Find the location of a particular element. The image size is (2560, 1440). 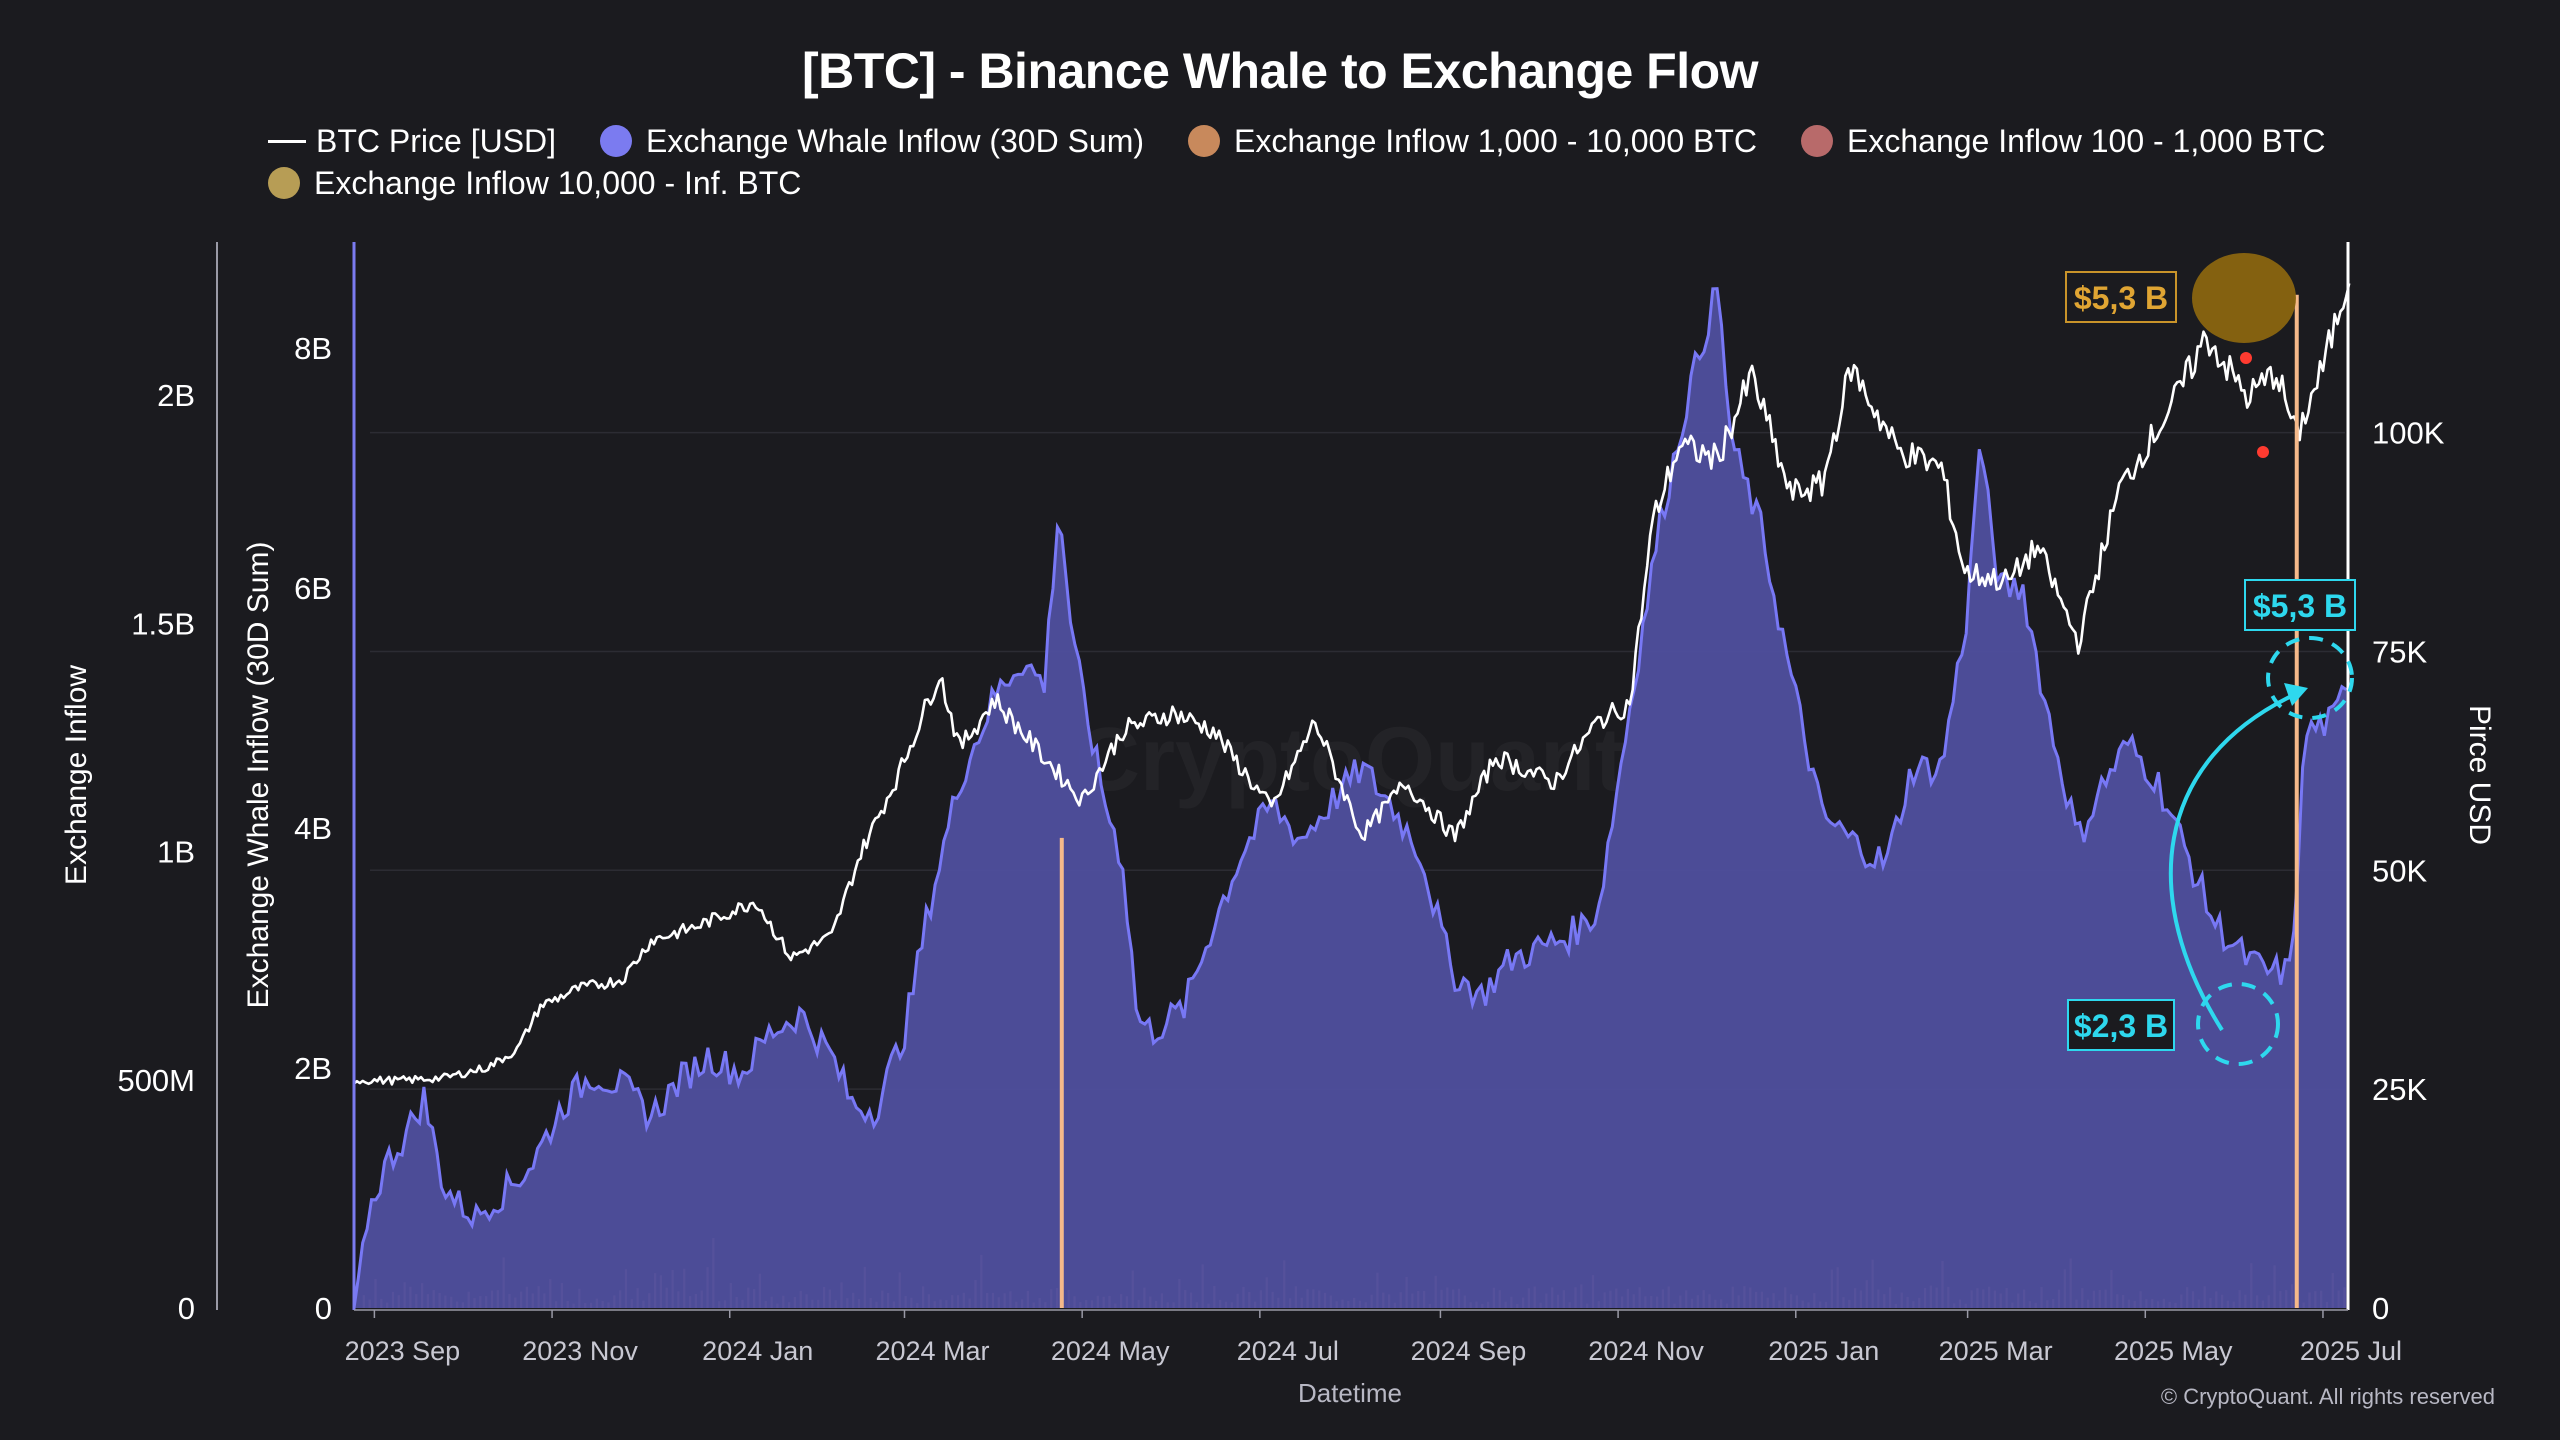

x-tick-label: 2024 Mar is located at coordinates (932, 1351).